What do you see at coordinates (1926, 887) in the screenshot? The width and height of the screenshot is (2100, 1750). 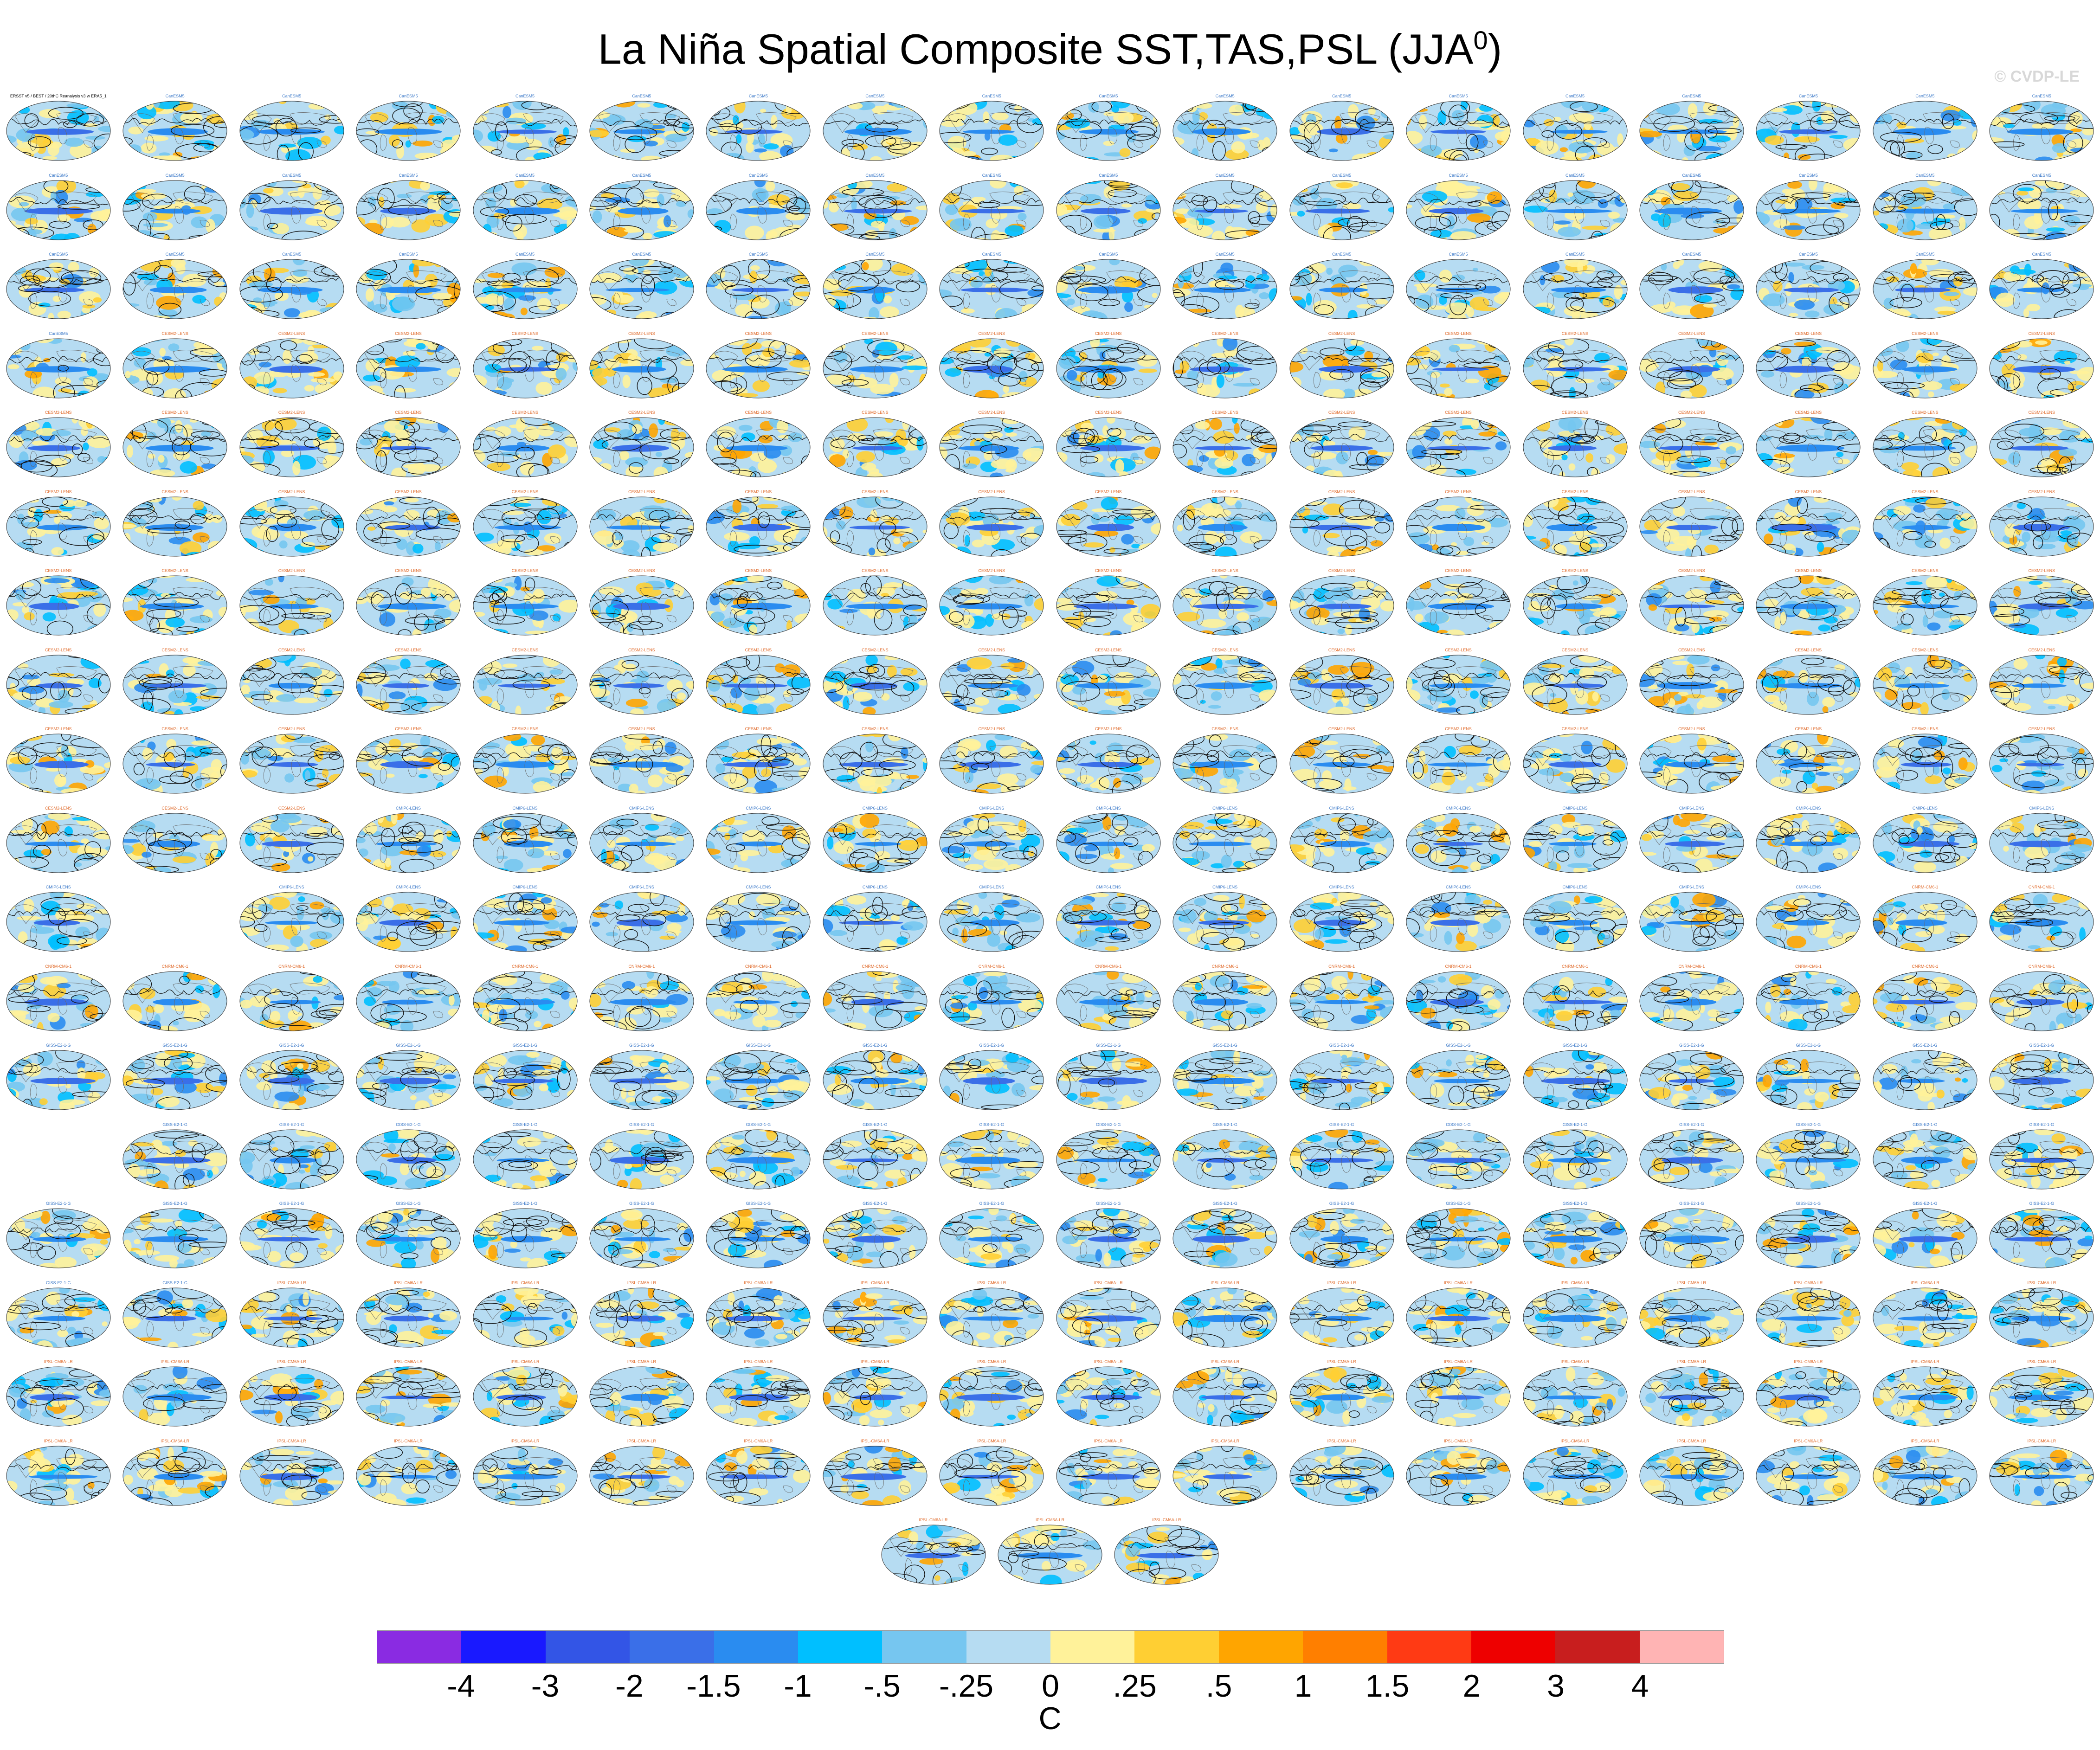 I see `panel-label: CNRM-CM6-1` at bounding box center [1926, 887].